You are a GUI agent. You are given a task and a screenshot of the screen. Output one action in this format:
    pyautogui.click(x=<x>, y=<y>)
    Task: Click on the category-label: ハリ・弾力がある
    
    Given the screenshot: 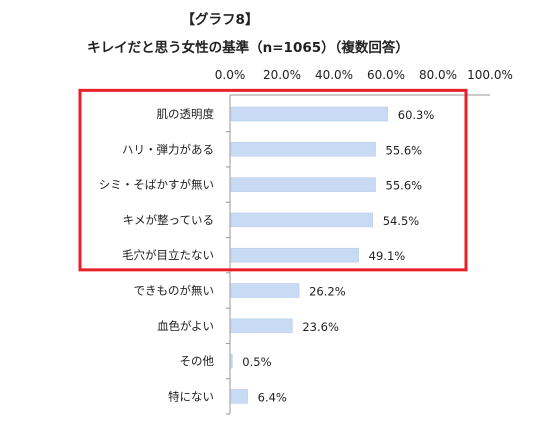 What is the action you would take?
    pyautogui.click(x=168, y=149)
    